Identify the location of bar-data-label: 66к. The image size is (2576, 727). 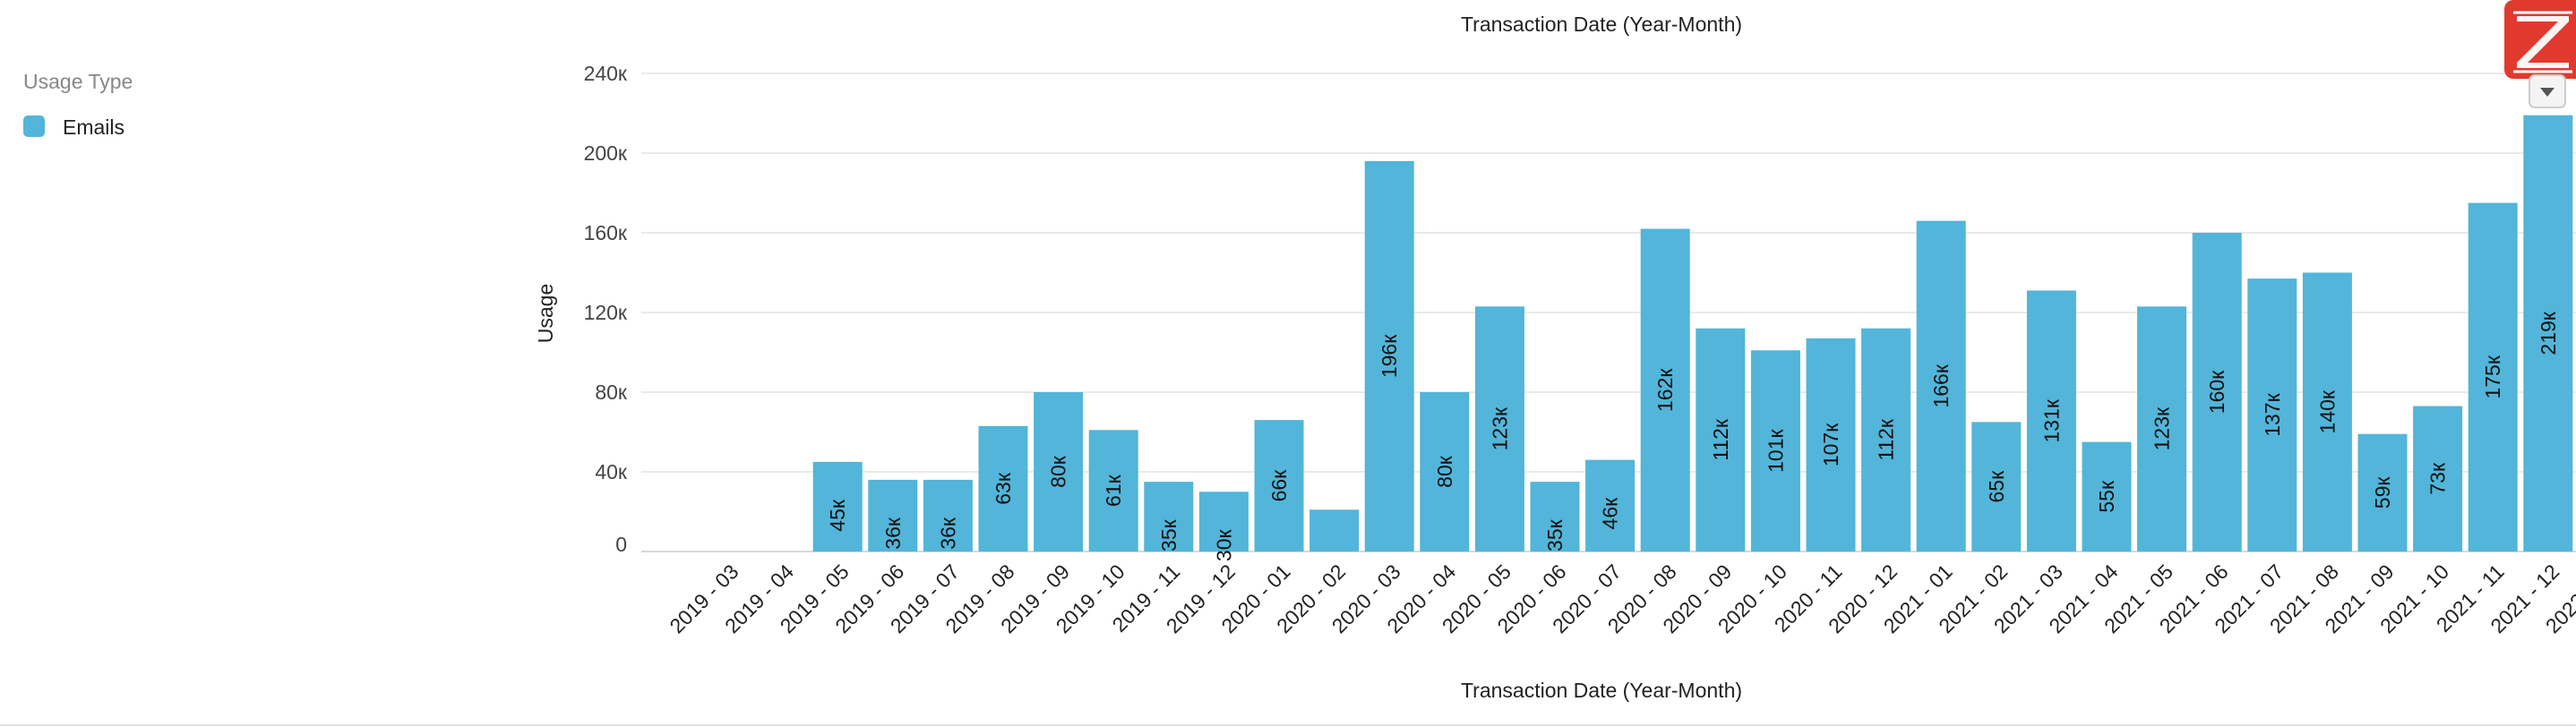
(1279, 485).